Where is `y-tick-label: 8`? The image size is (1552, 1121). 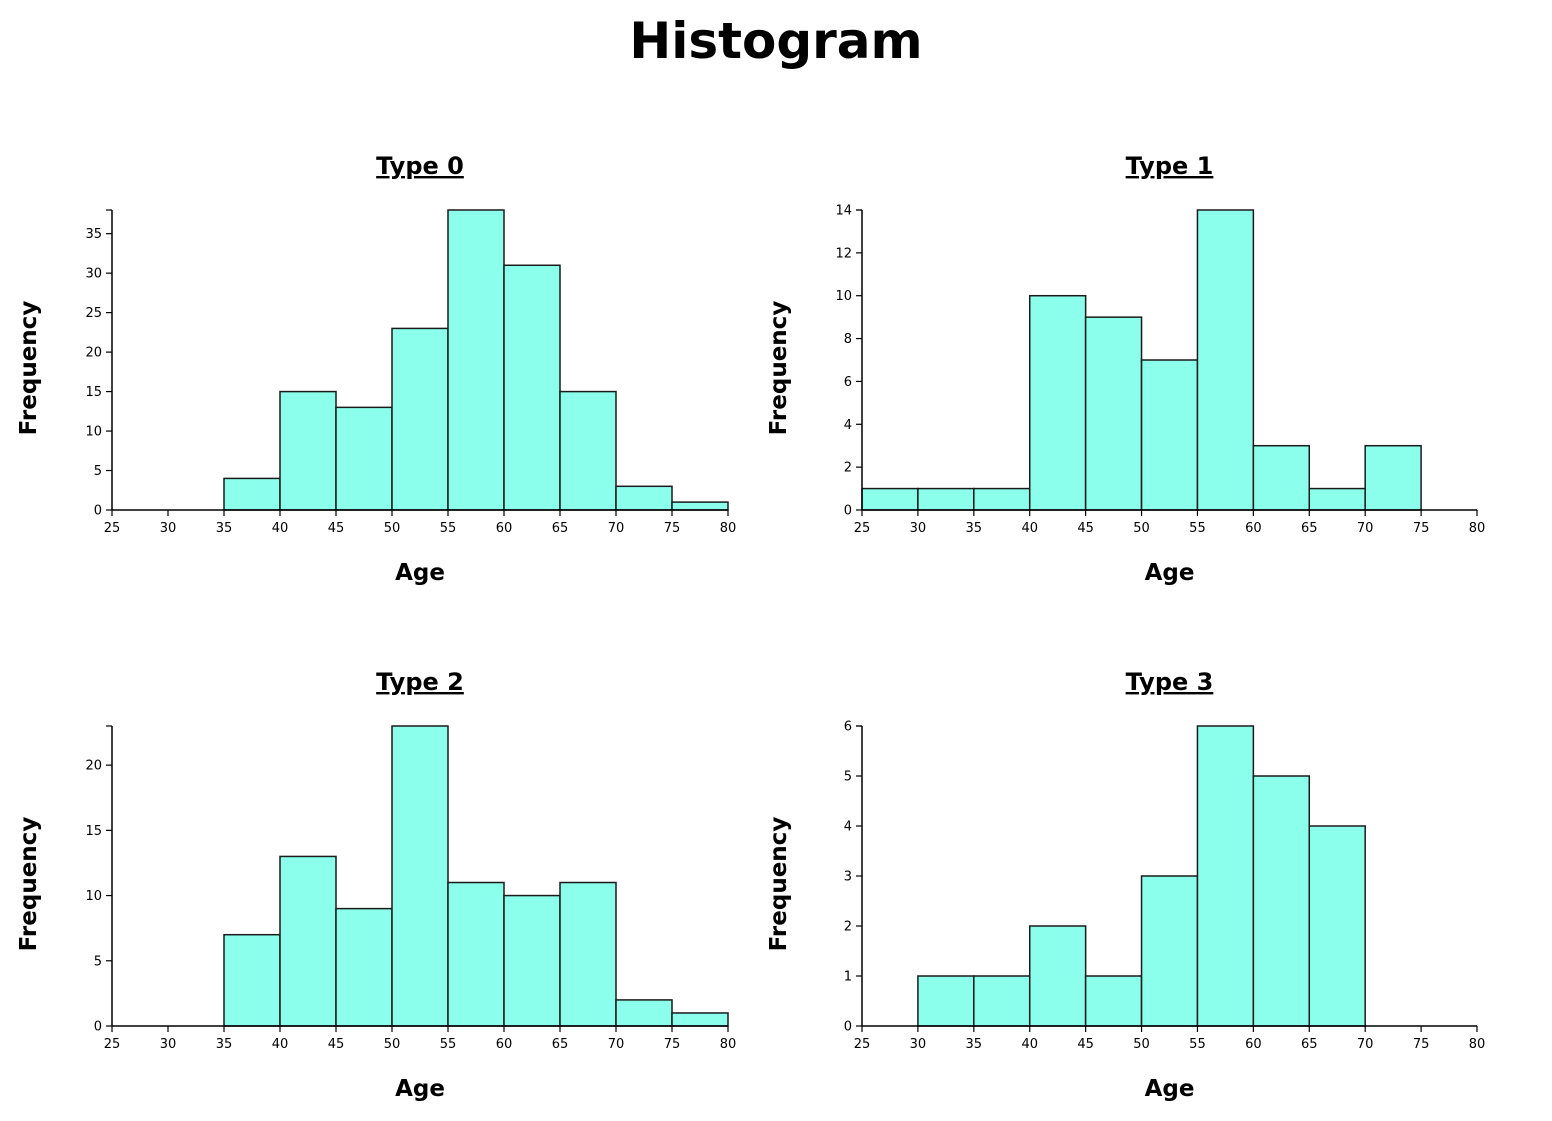
y-tick-label: 8 is located at coordinates (848, 339).